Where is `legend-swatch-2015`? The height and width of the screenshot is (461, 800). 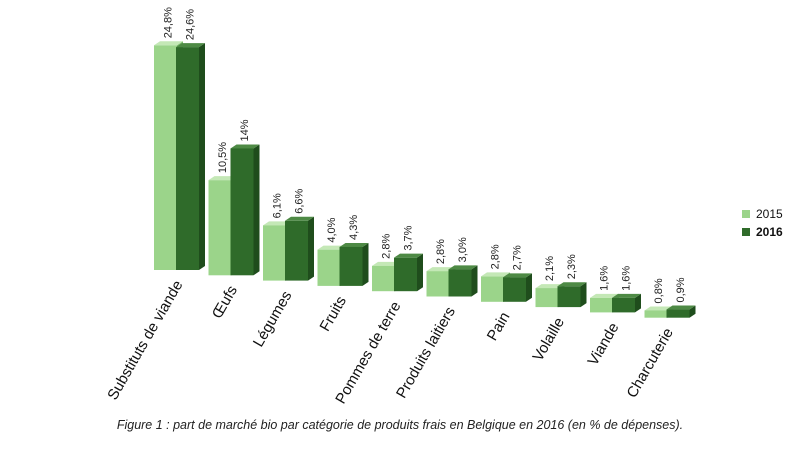
legend-swatch-2015 is located at coordinates (746, 214).